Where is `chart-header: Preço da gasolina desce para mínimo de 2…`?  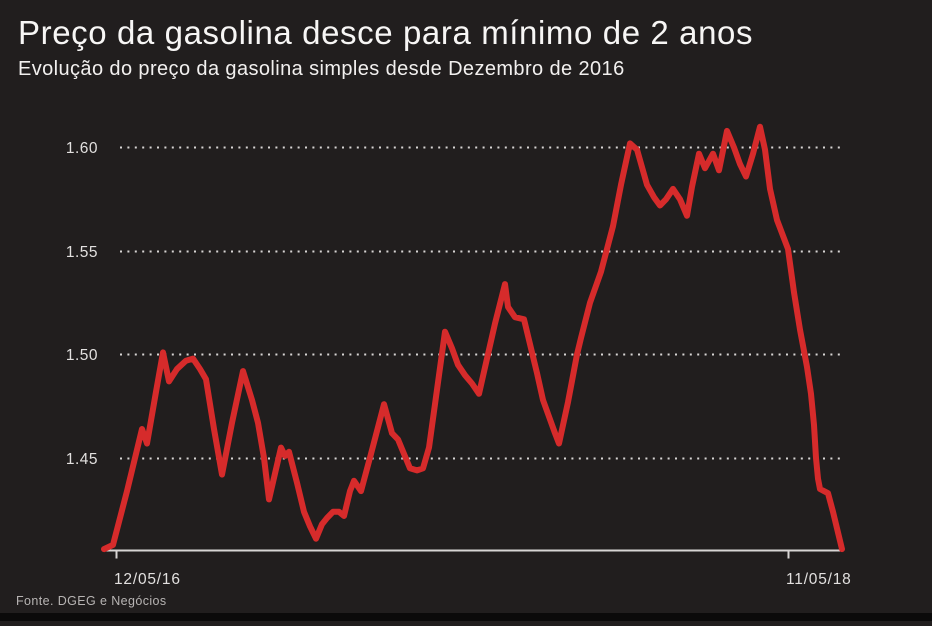
chart-header: Preço da gasolina desce para mínimo de 2… is located at coordinates (468, 46).